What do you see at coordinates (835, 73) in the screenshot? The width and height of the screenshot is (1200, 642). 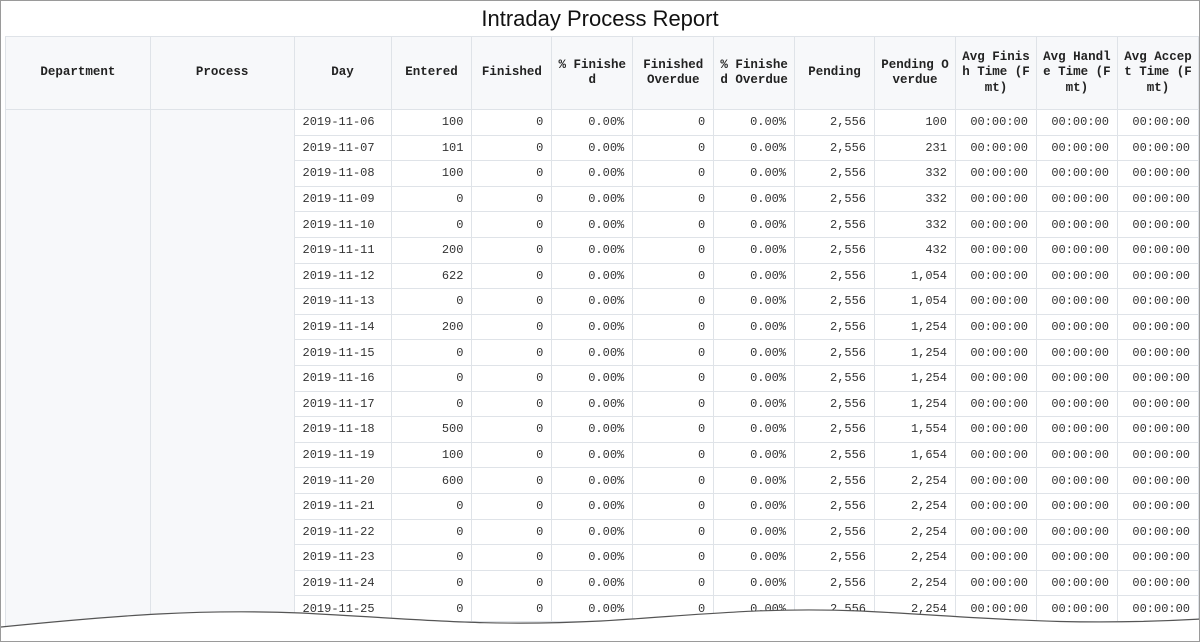 I see `column-header: Pending` at bounding box center [835, 73].